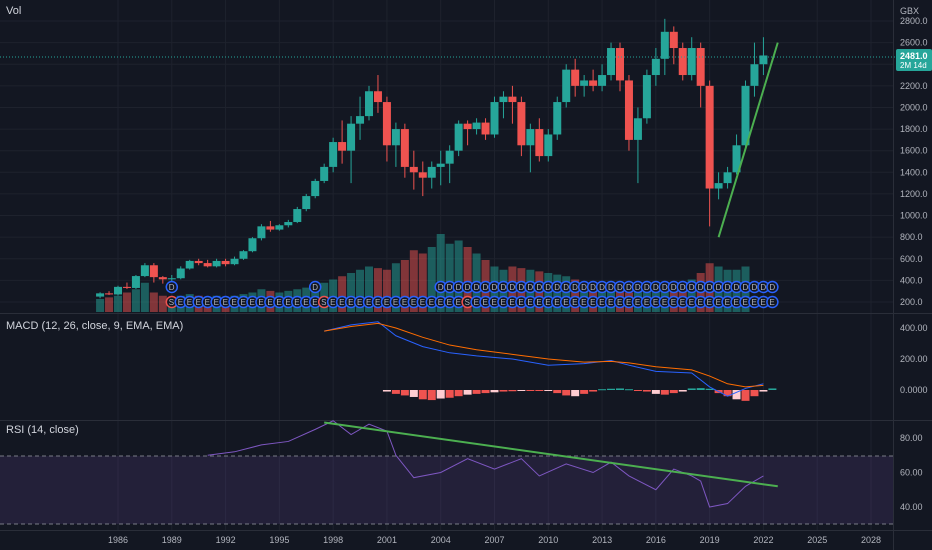 Image resolution: width=932 pixels, height=550 pixels. Describe the element at coordinates (748, 140) in the screenshot. I see `price-trendline` at that location.